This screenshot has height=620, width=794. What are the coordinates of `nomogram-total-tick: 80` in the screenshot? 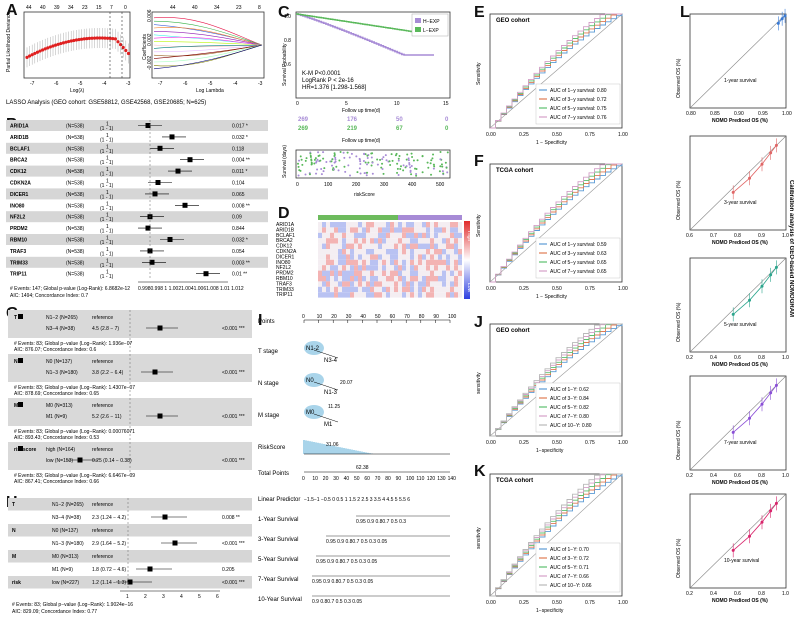 It's located at (388, 479).